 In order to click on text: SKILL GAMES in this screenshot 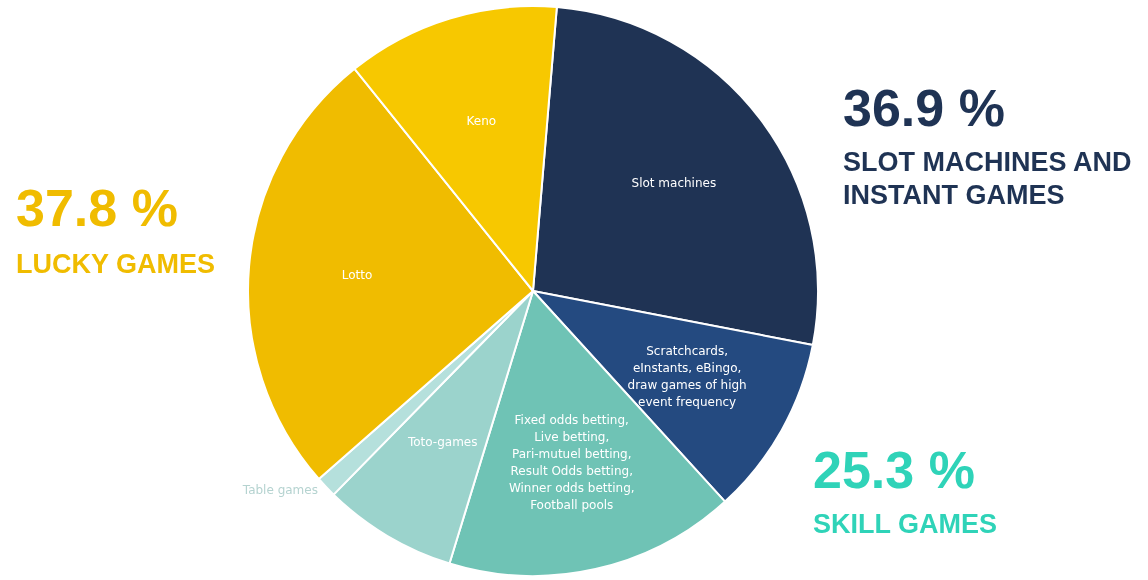, I will do `click(906, 524)`.